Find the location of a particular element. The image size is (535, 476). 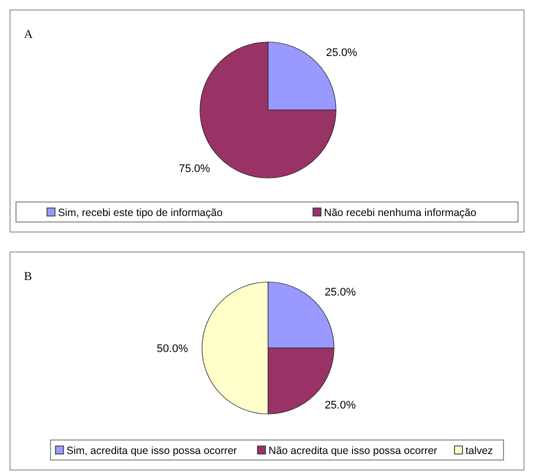

legend-label: Não acredita que isso possa ocorrer is located at coordinates (353, 451).